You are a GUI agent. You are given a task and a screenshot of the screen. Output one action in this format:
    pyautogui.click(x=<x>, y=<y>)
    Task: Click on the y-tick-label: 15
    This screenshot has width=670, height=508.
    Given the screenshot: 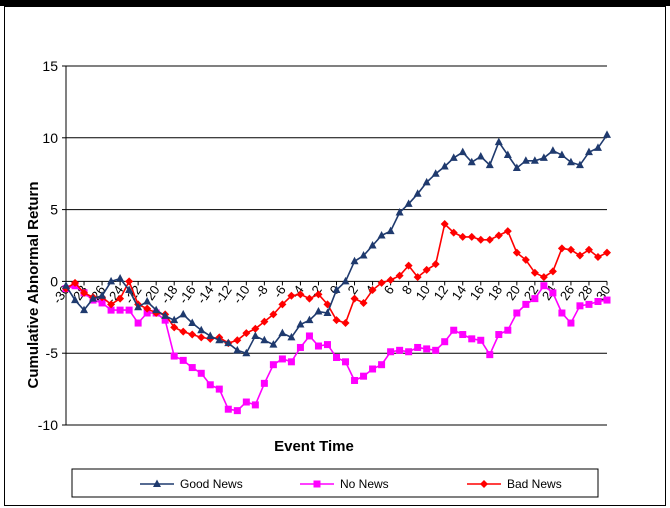 What is the action you would take?
    pyautogui.click(x=50, y=66)
    